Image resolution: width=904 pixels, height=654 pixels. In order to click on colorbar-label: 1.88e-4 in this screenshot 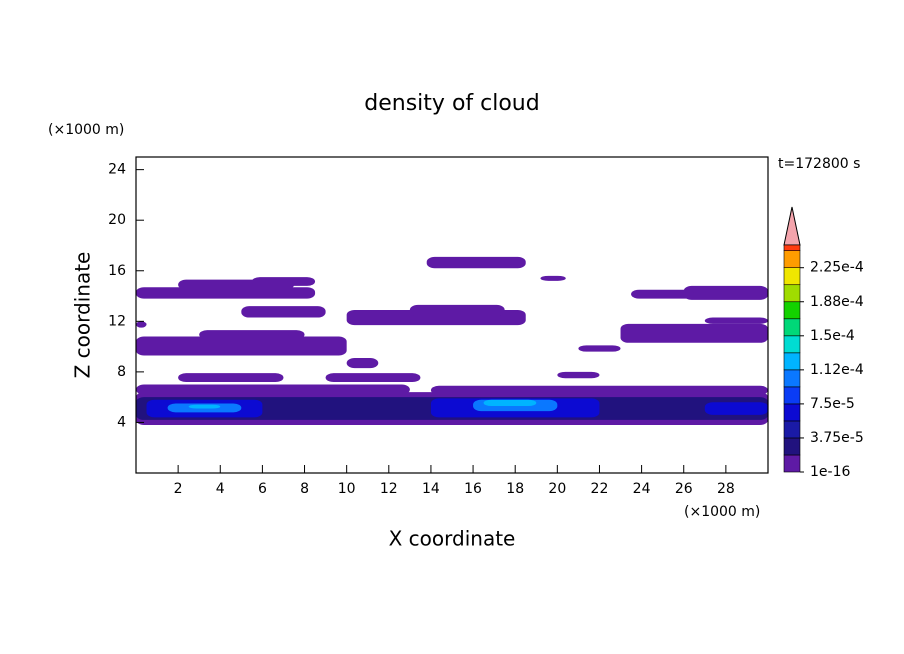, I will do `click(837, 302)`.